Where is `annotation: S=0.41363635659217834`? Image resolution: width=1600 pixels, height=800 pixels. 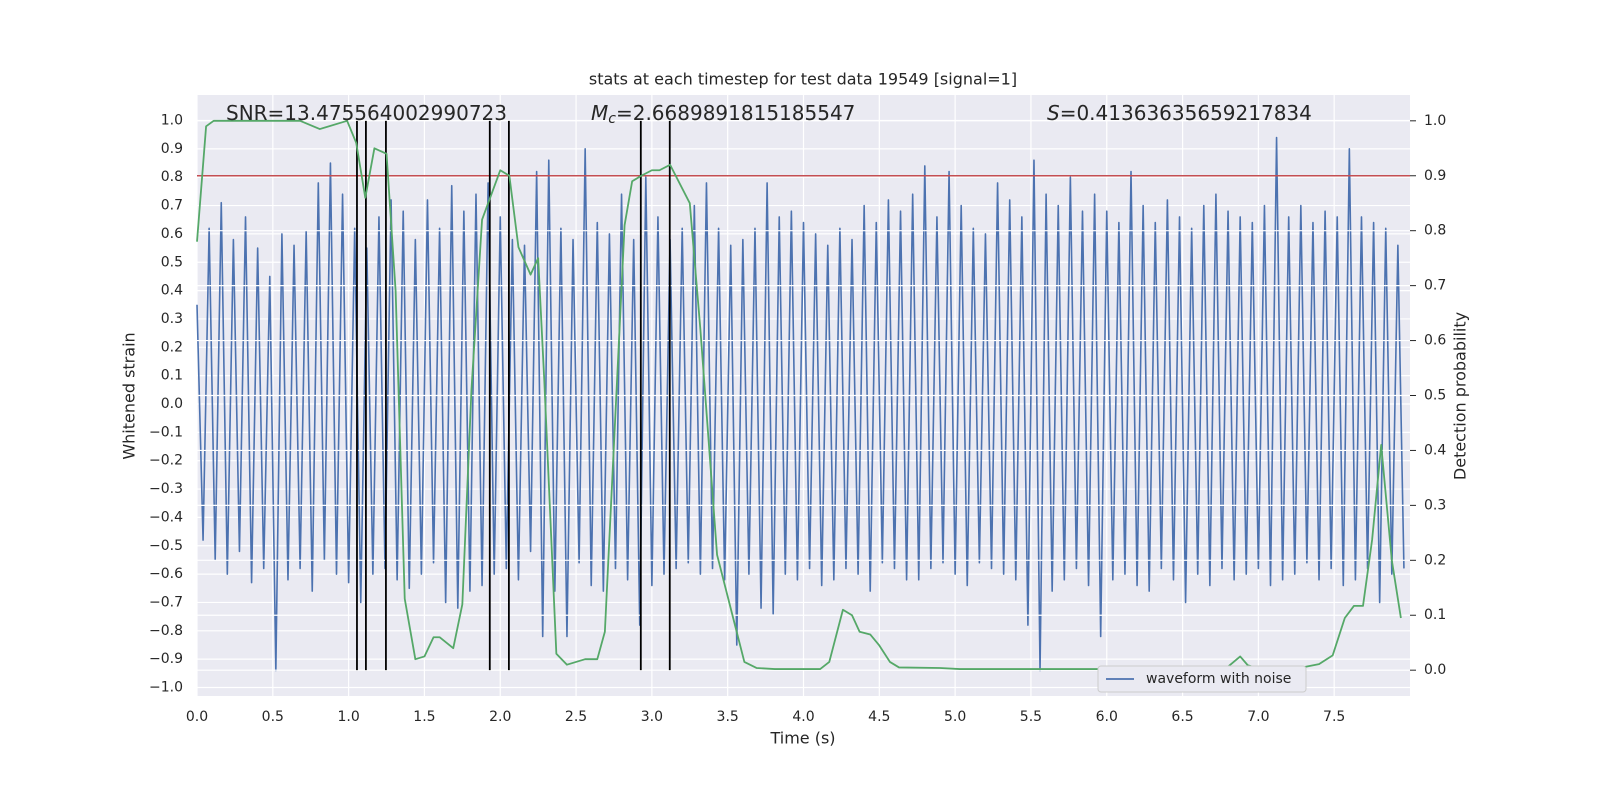 annotation: S=0.41363635659217834 is located at coordinates (1179, 113).